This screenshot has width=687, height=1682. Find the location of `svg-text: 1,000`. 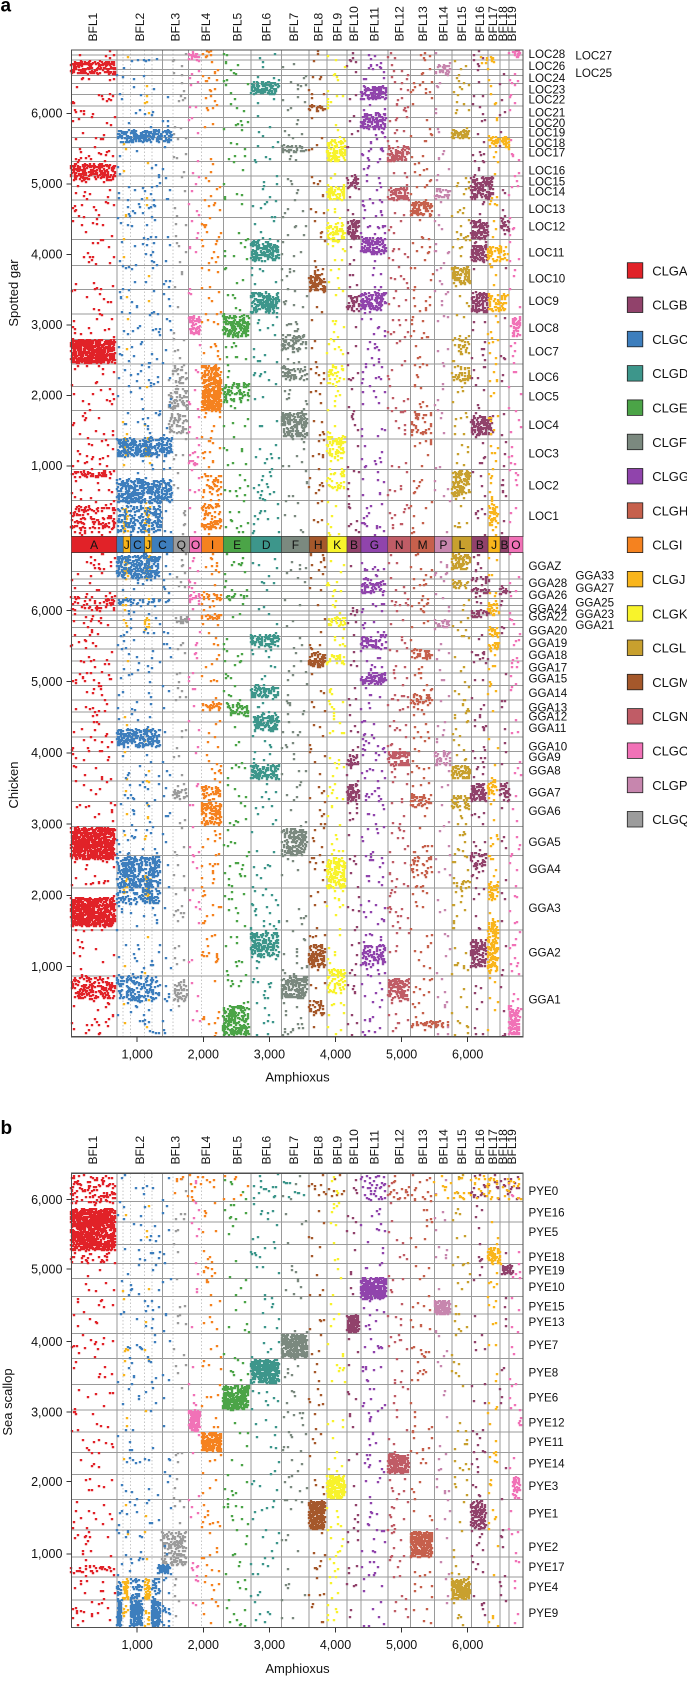

svg-text: 1,000 is located at coordinates (137, 1055).